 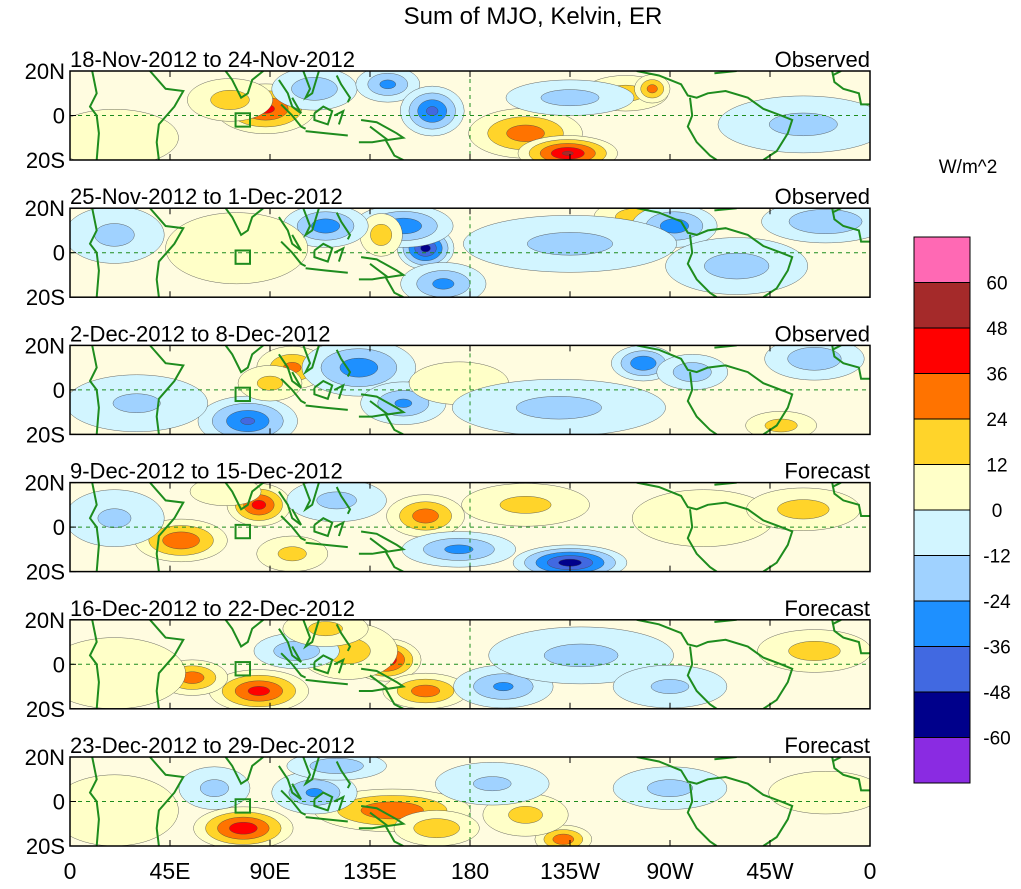 What do you see at coordinates (470, 871) in the screenshot?
I see `x-tick-label: 180` at bounding box center [470, 871].